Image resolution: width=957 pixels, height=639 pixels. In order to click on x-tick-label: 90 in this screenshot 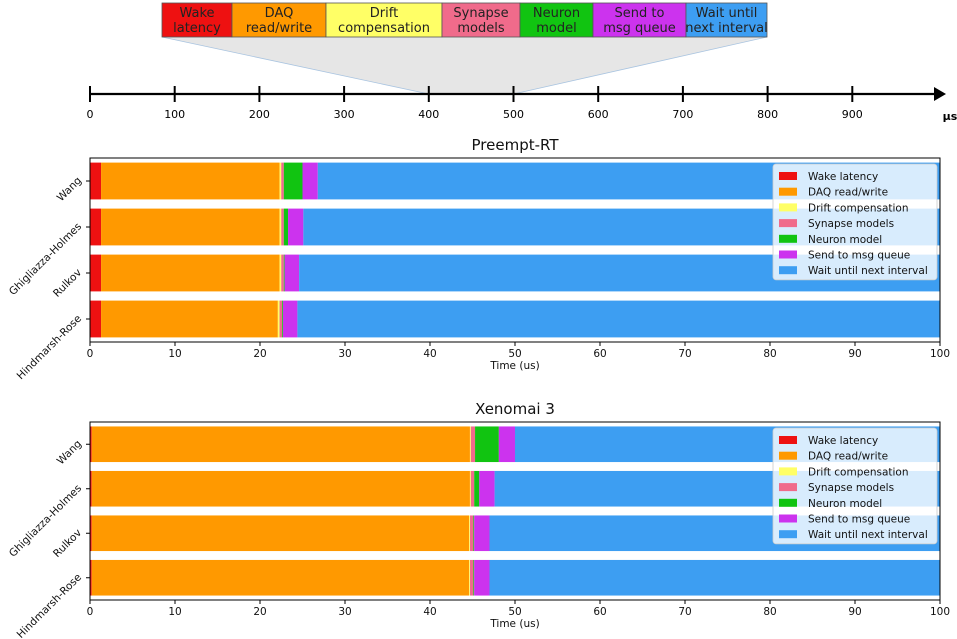, I will do `click(854, 354)`.